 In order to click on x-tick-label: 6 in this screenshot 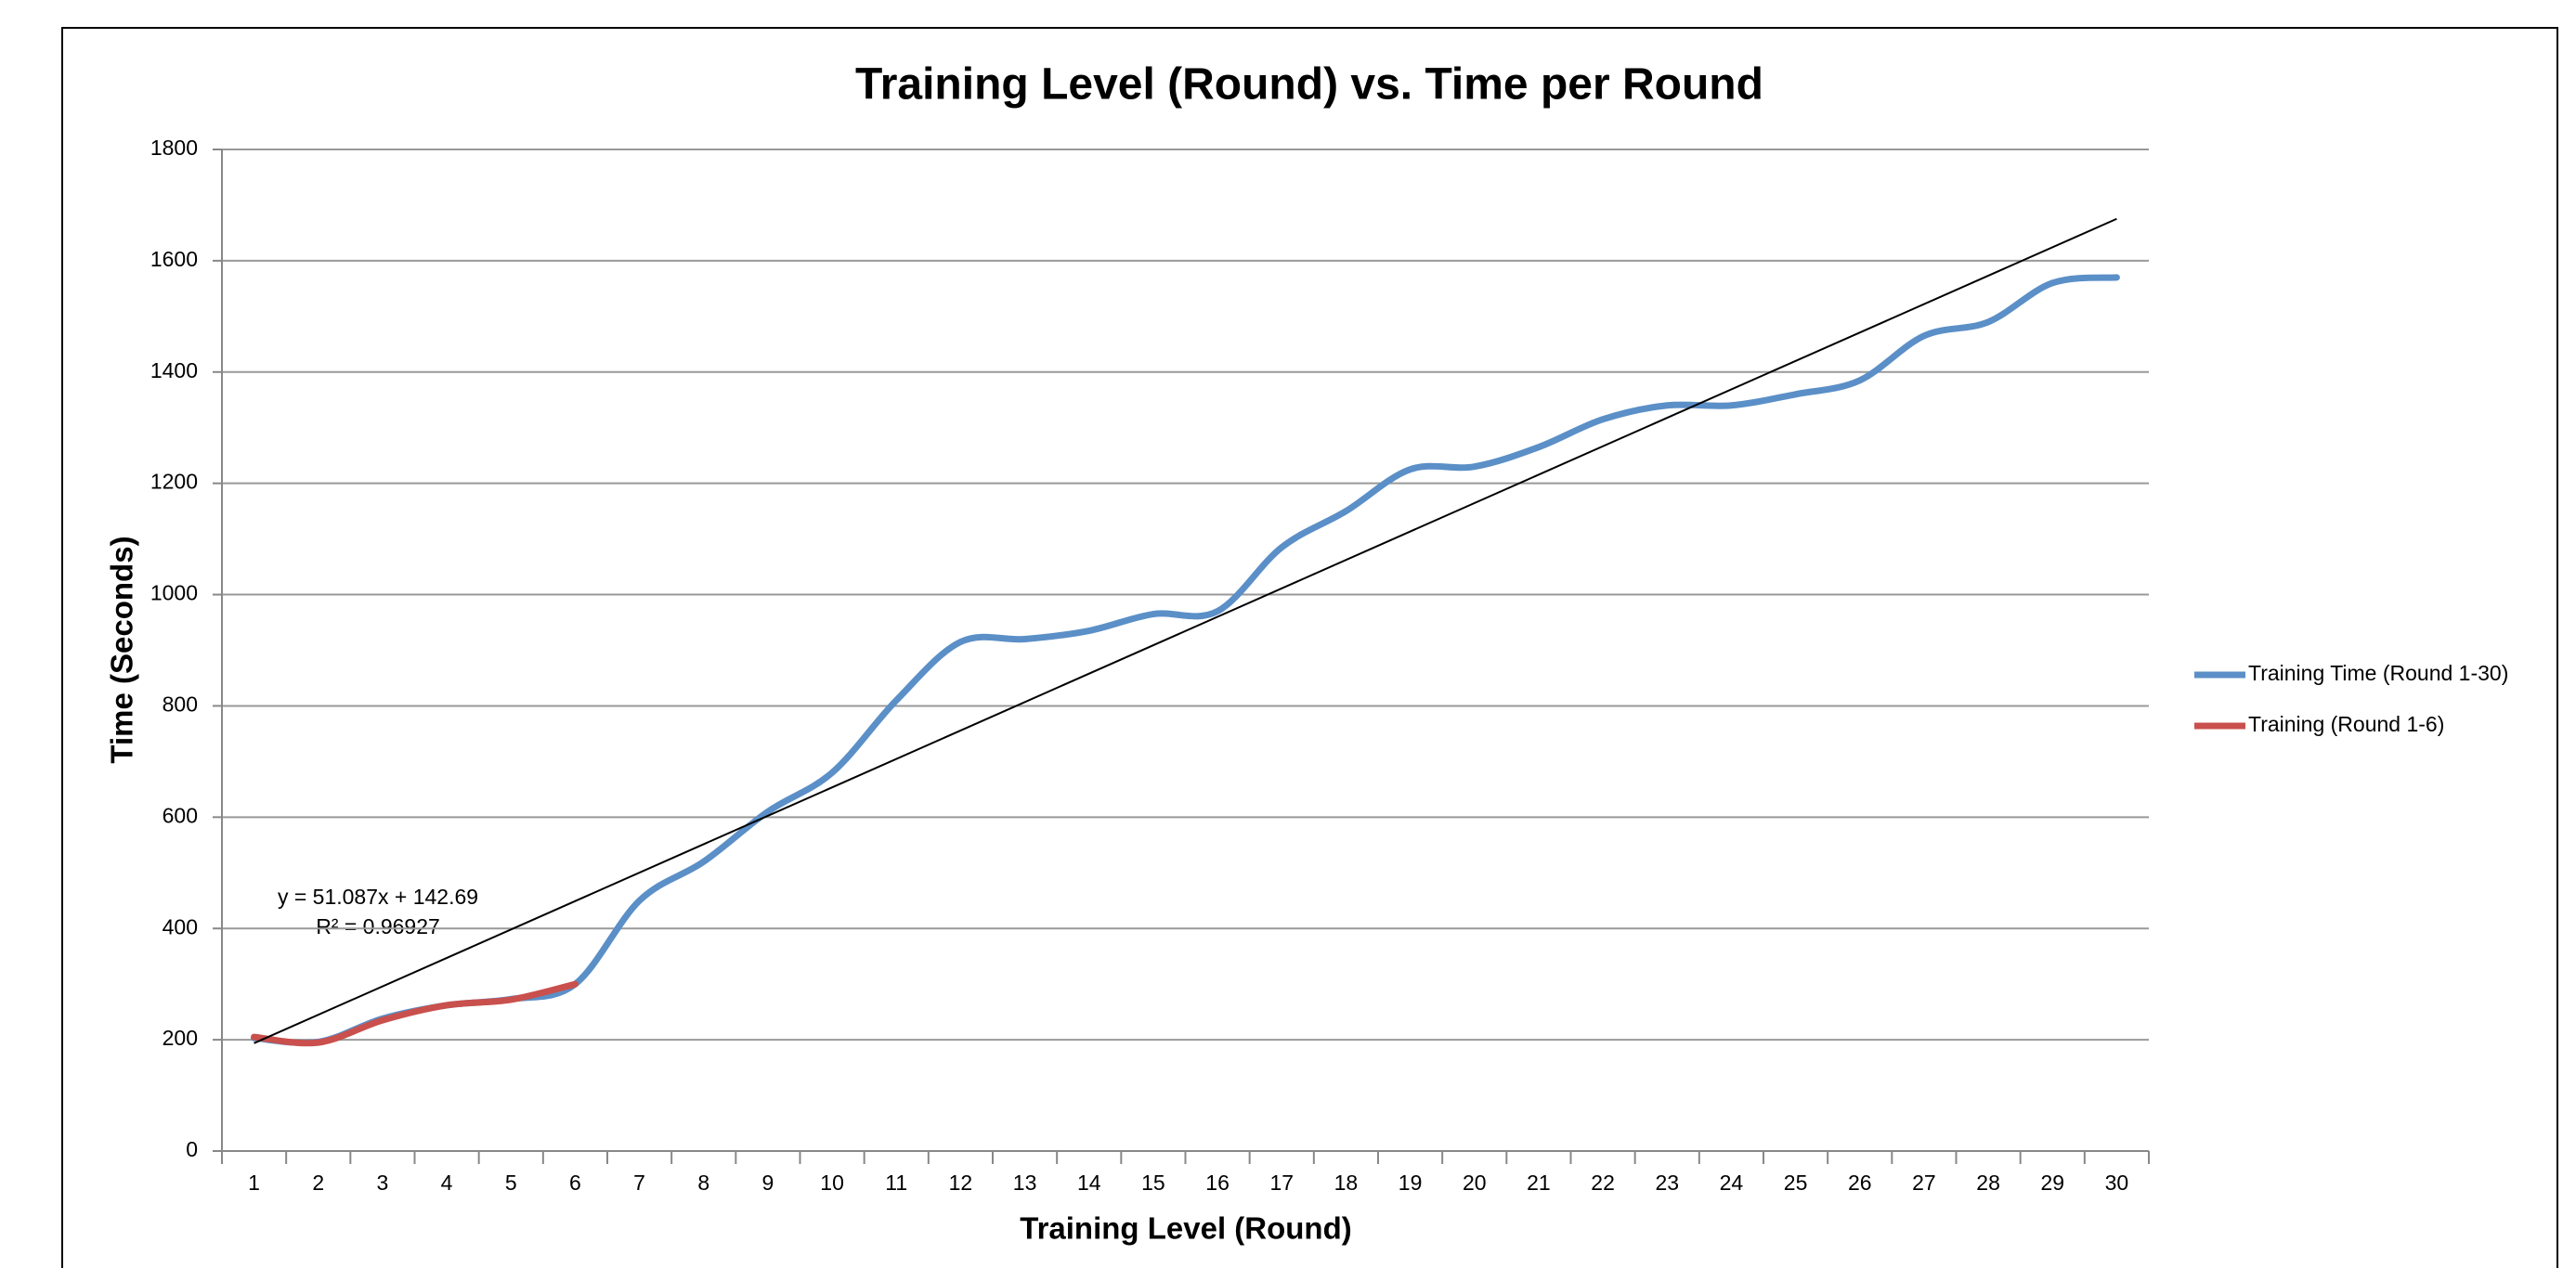, I will do `click(575, 1183)`.